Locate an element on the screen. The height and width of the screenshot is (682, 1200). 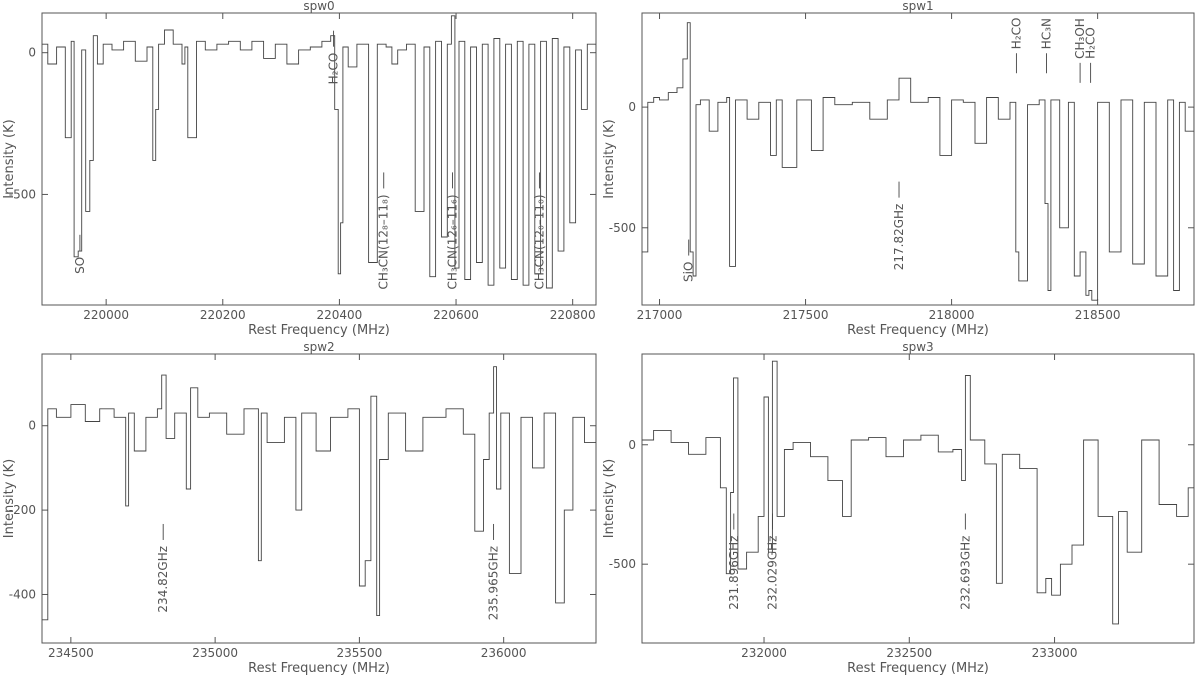
annotation-label: 235.965GHz is located at coordinates (494, 583).